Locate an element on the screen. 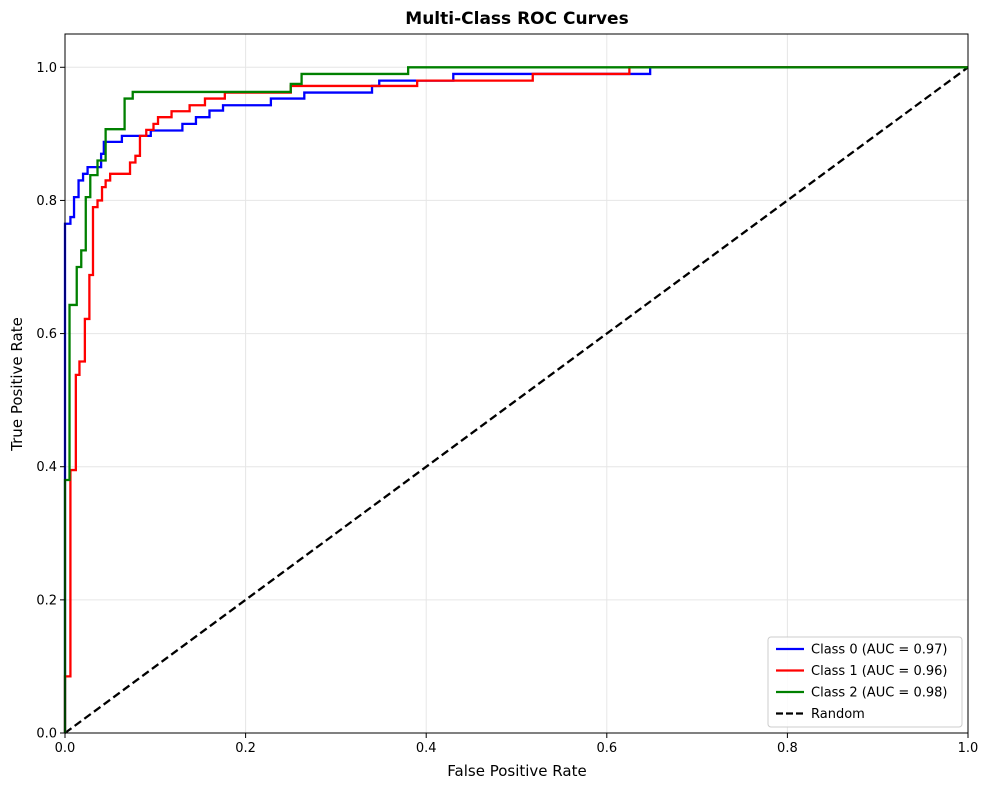 Image resolution: width=989 pixels, height=790 pixels. legend-box is located at coordinates (865, 682).